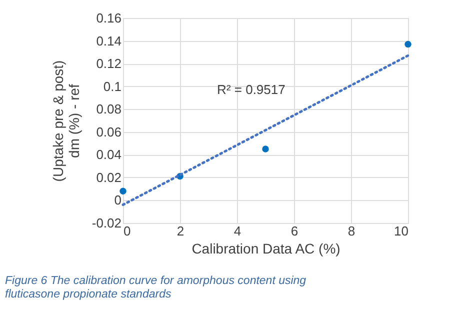 The image size is (452, 331). What do you see at coordinates (352, 231) in the screenshot?
I see `x-tick-label: 8` at bounding box center [352, 231].